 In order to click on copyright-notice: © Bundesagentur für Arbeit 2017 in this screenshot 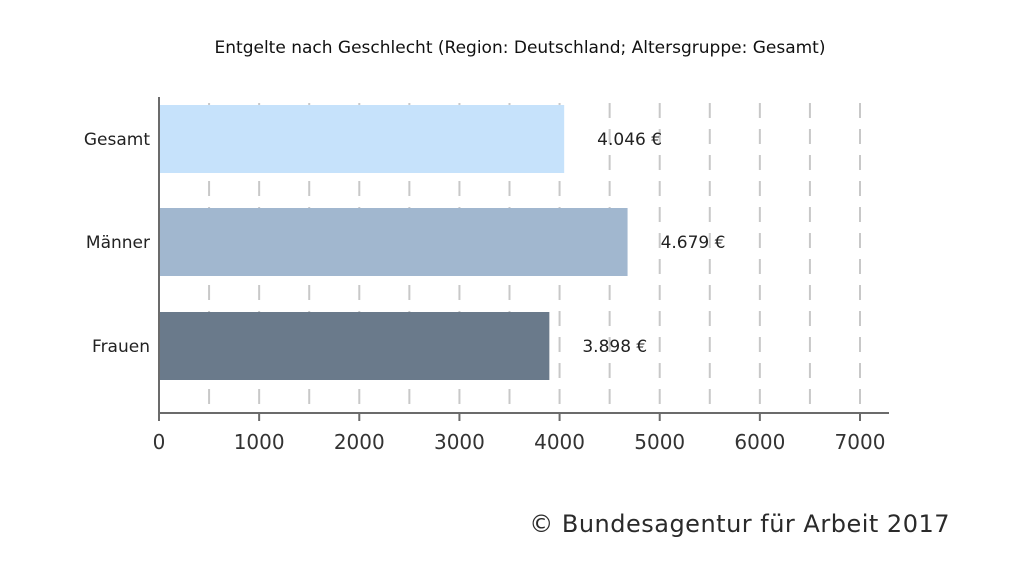, I will do `click(739, 524)`.